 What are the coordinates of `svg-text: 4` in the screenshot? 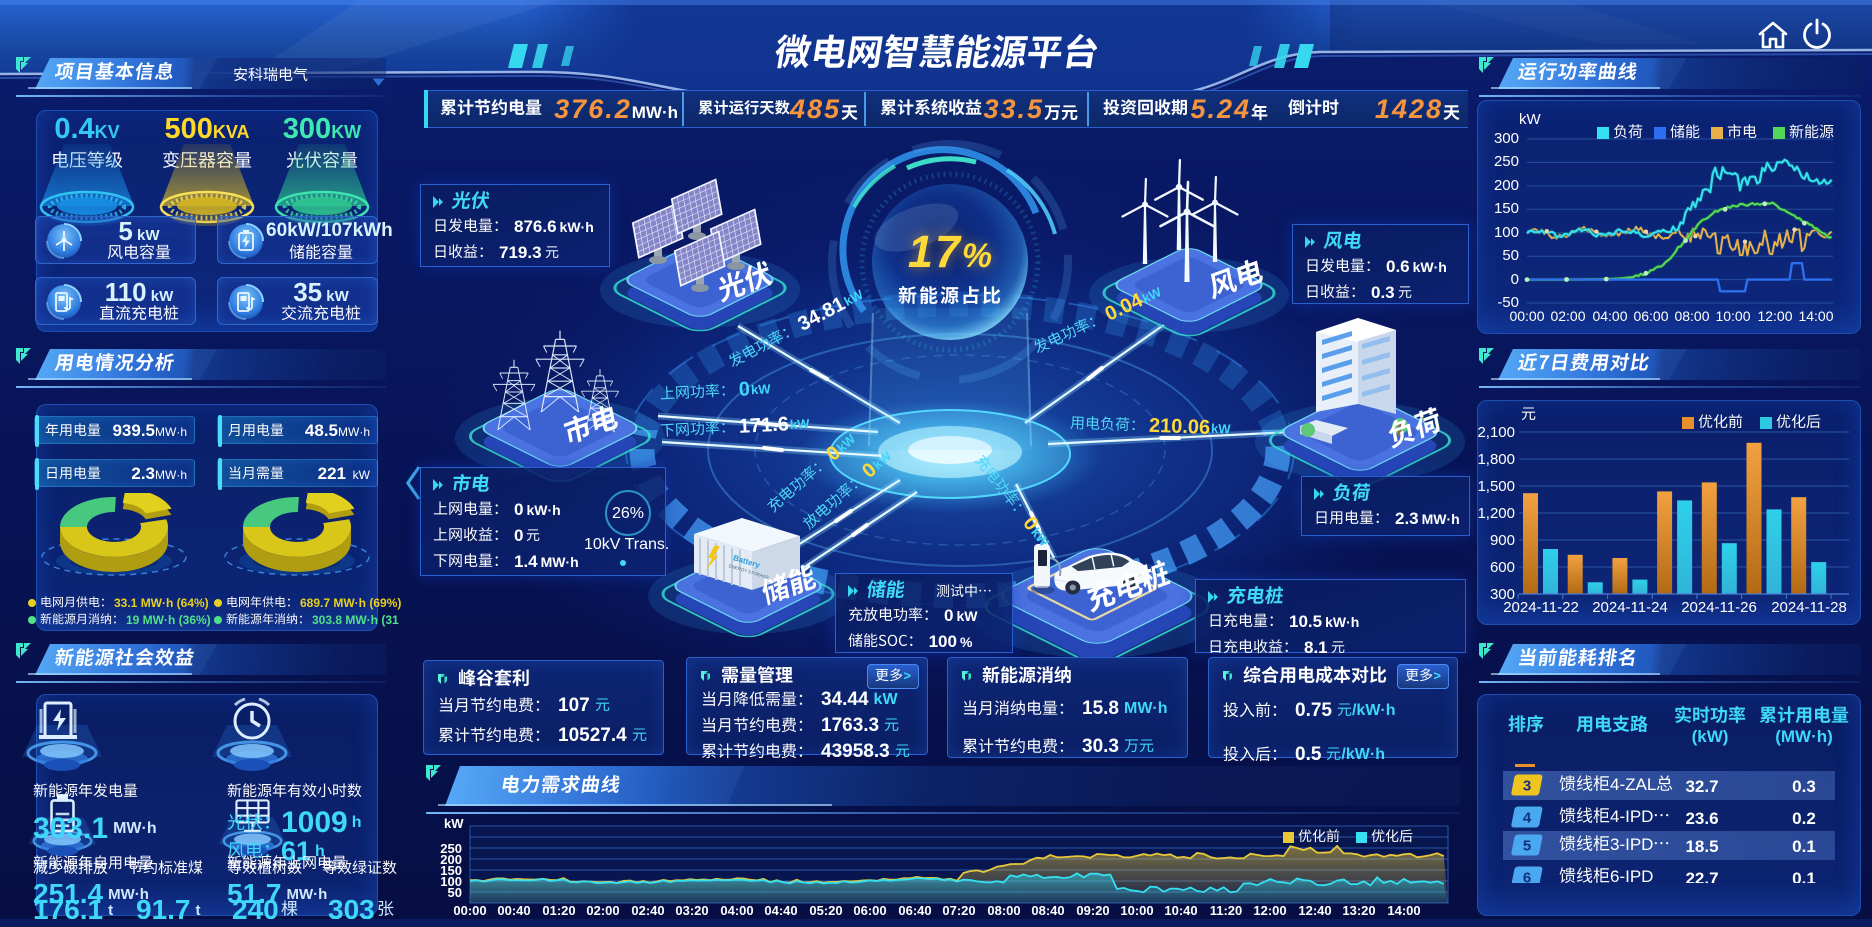 It's located at (1527, 818).